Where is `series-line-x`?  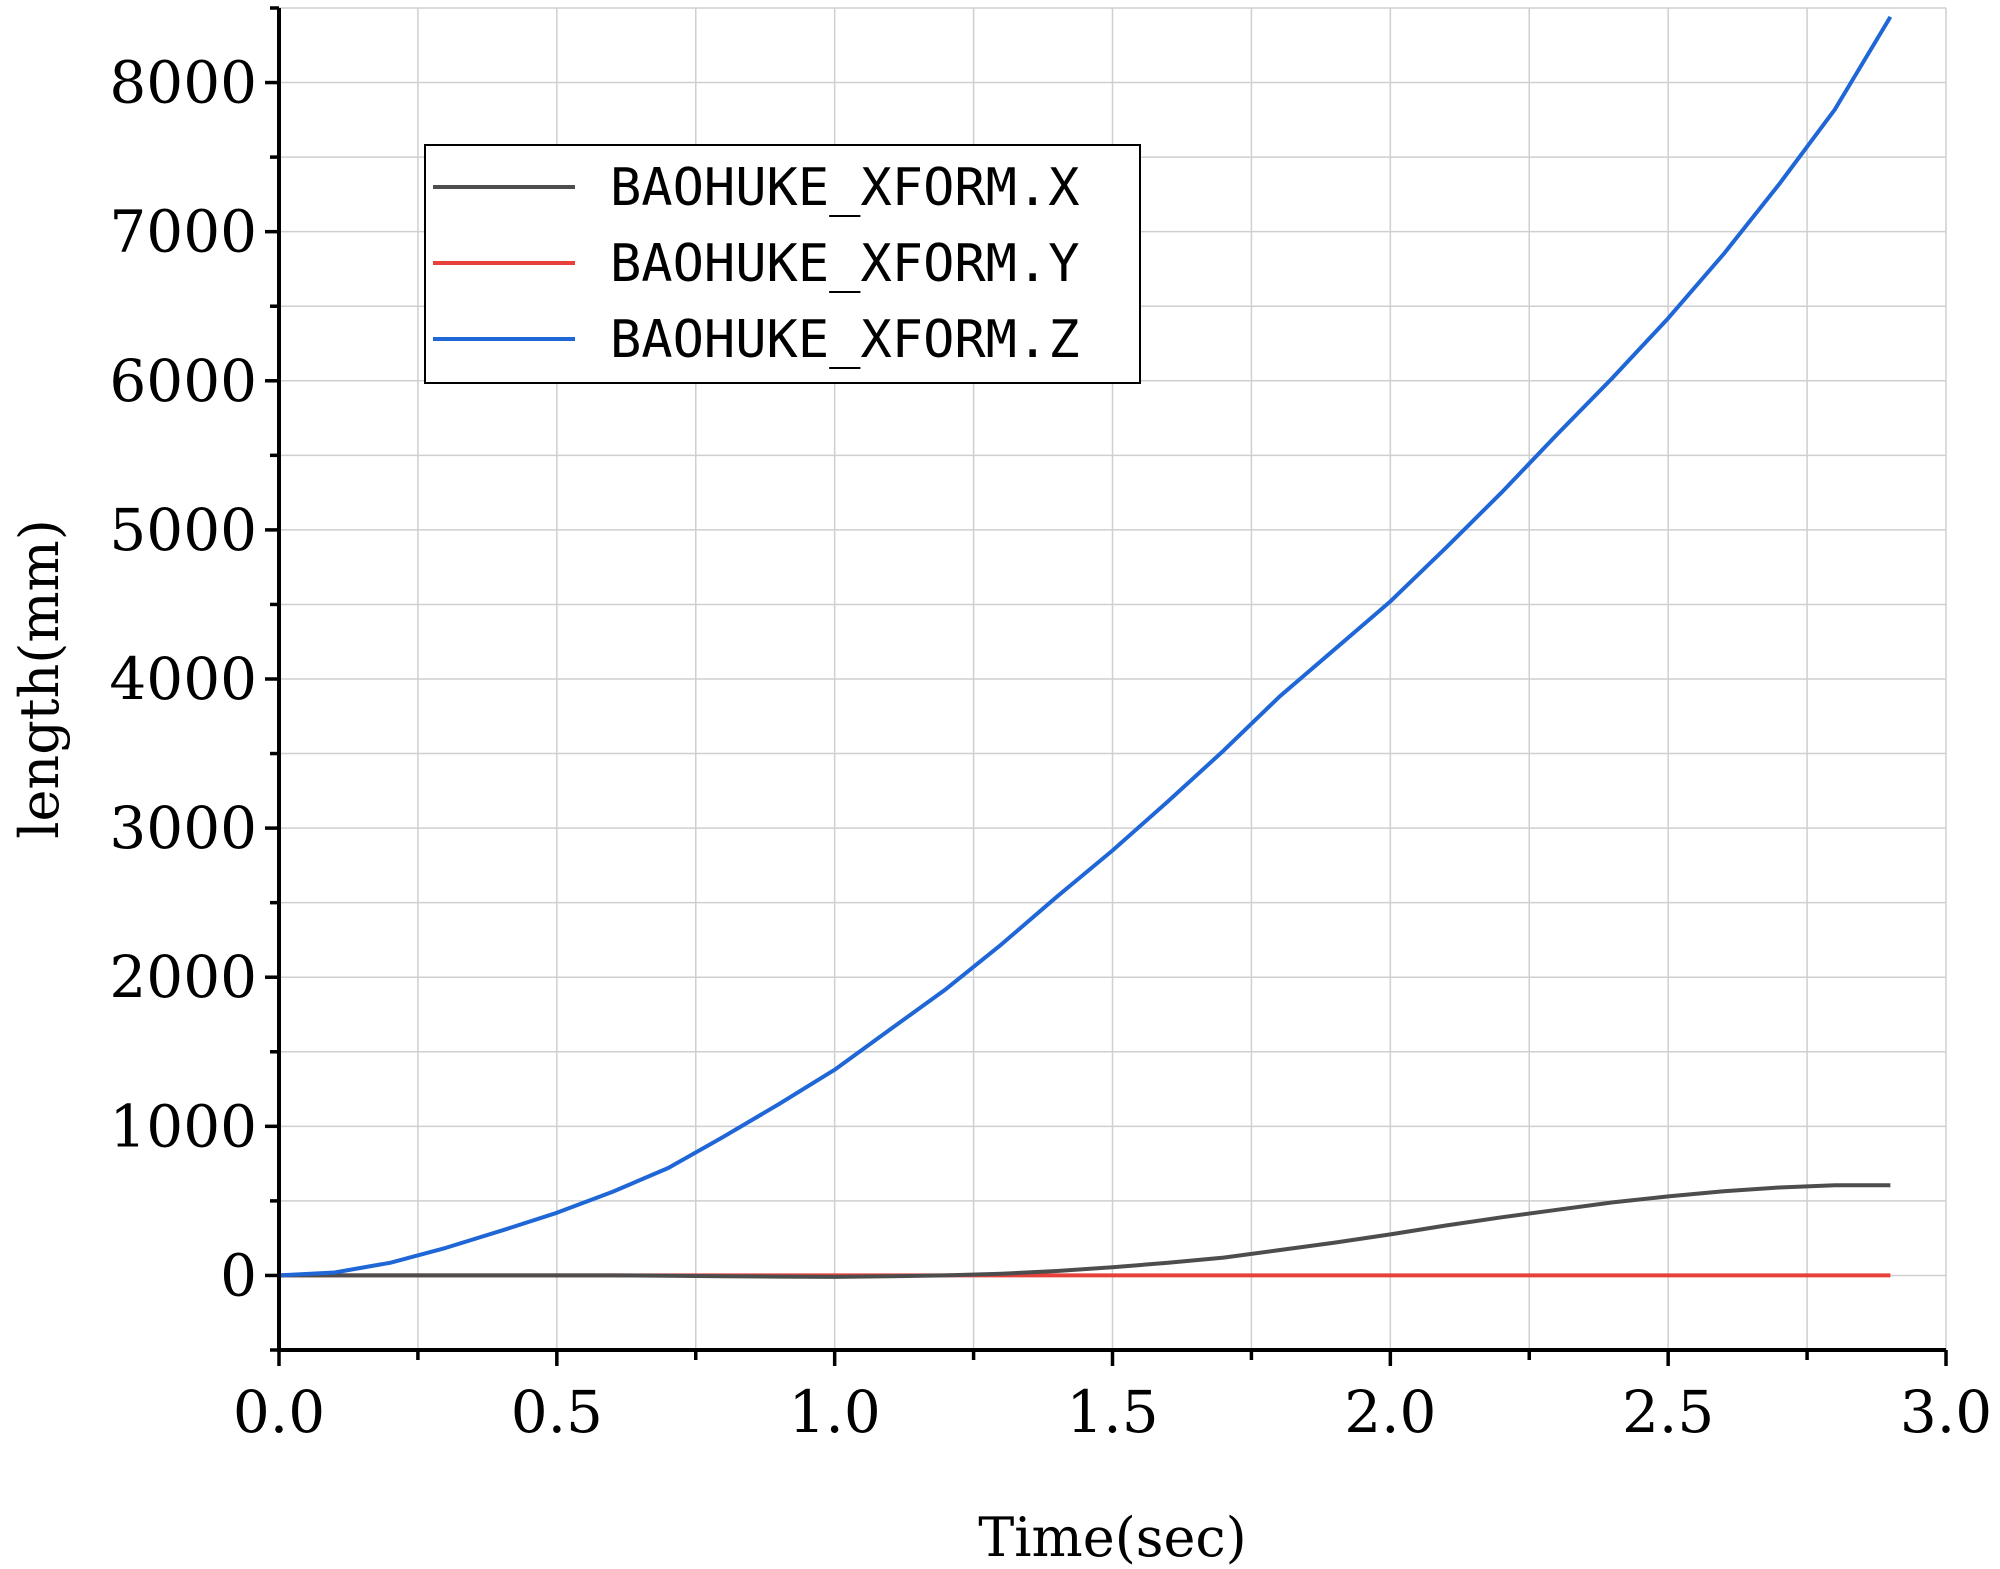
series-line-x is located at coordinates (1085, 1231).